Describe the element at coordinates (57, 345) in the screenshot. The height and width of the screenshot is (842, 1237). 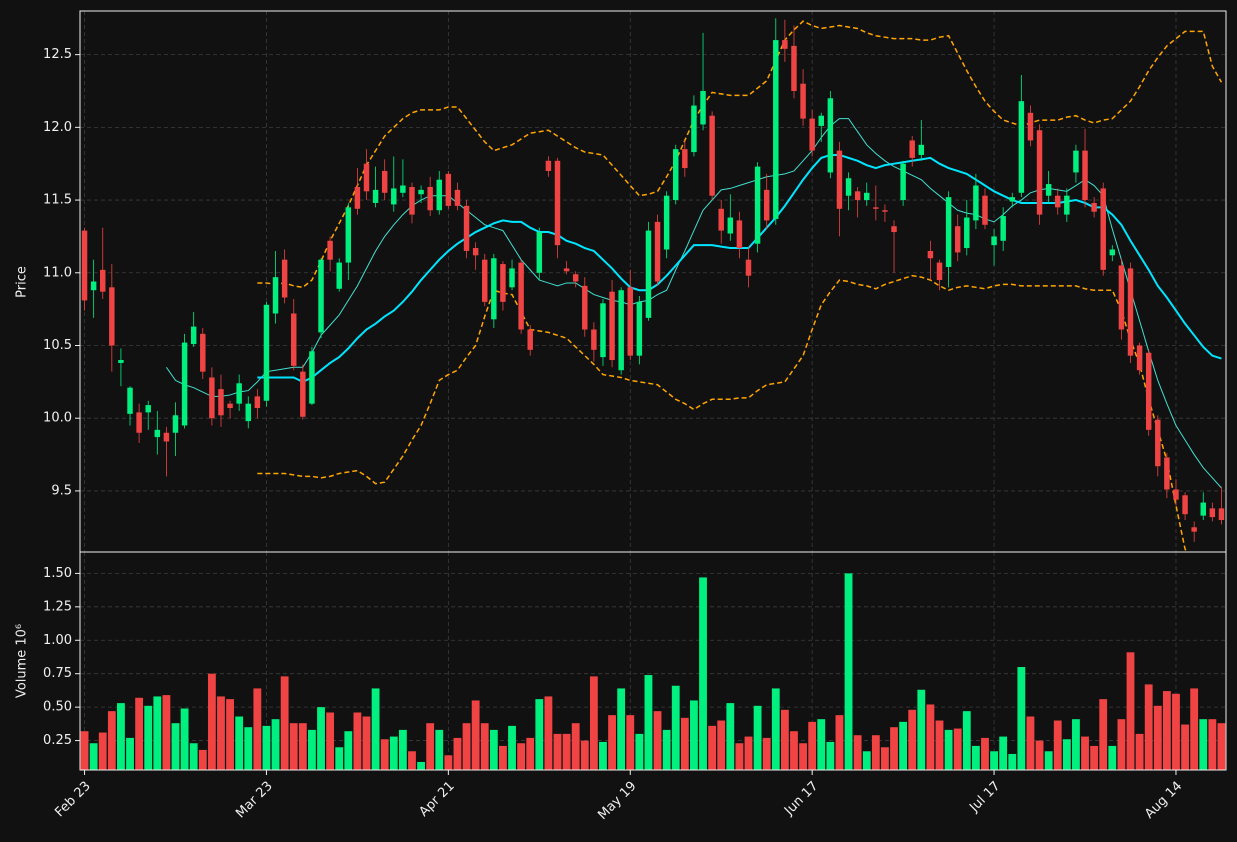
I see `y-tick-label: 10.5` at that location.